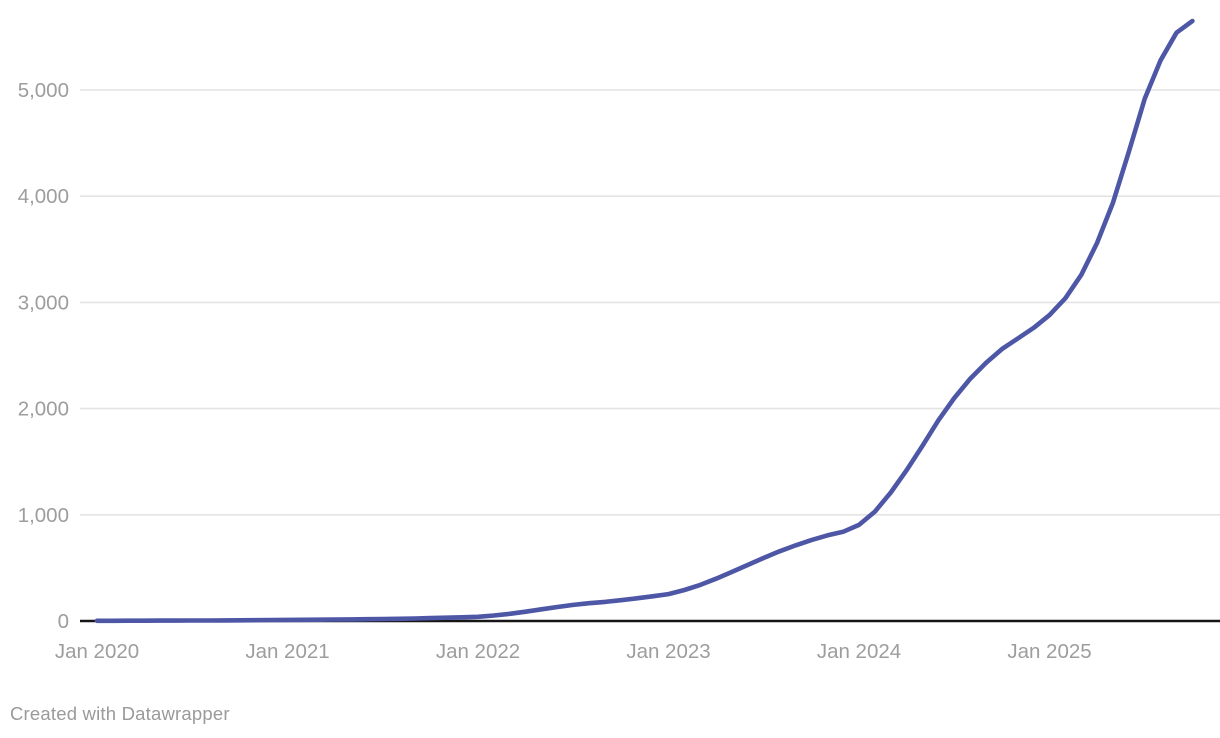  What do you see at coordinates (859, 651) in the screenshot?
I see `x-tick-label: Jan 2024` at bounding box center [859, 651].